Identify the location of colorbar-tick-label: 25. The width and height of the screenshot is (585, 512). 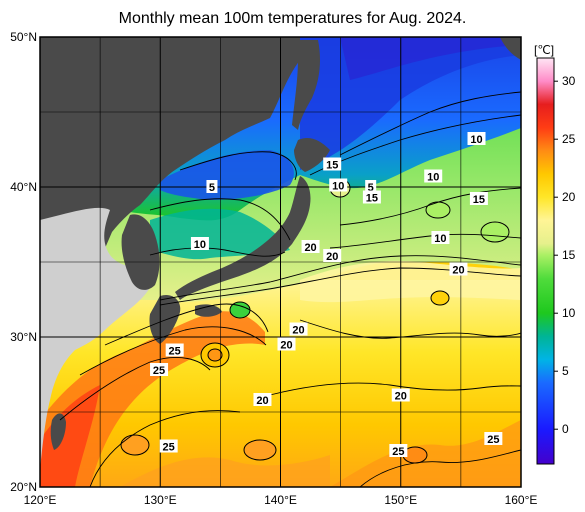
(569, 139).